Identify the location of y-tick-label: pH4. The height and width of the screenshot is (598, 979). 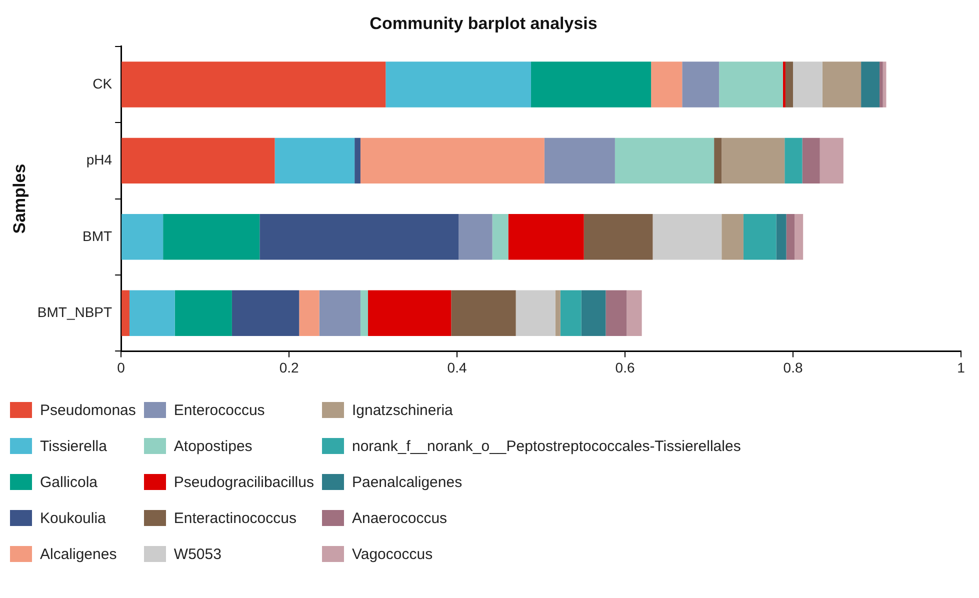
(99, 160).